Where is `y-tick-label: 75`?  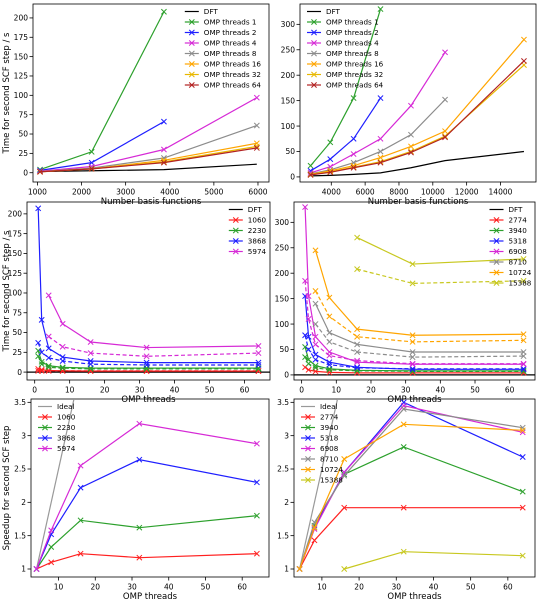
y-tick-label: 75 is located at coordinates (23, 114).